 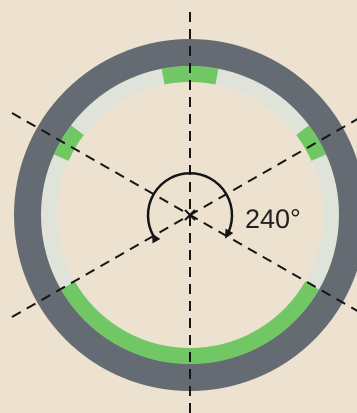 What do you see at coordinates (68, 143) in the screenshot?
I see `upper-left-contact-segment` at bounding box center [68, 143].